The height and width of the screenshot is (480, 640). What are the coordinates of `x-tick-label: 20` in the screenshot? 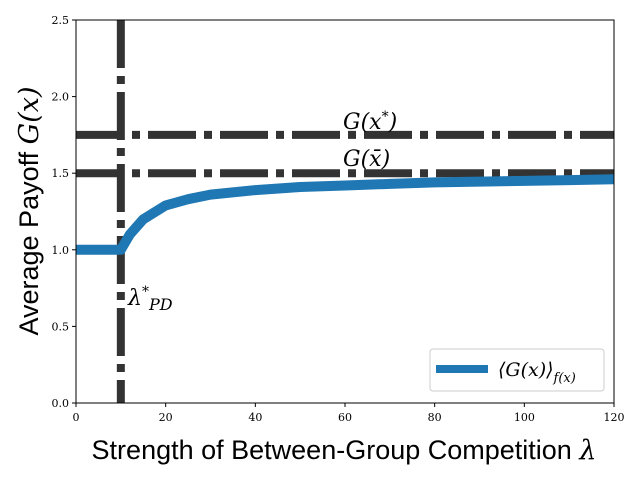 It's located at (166, 417).